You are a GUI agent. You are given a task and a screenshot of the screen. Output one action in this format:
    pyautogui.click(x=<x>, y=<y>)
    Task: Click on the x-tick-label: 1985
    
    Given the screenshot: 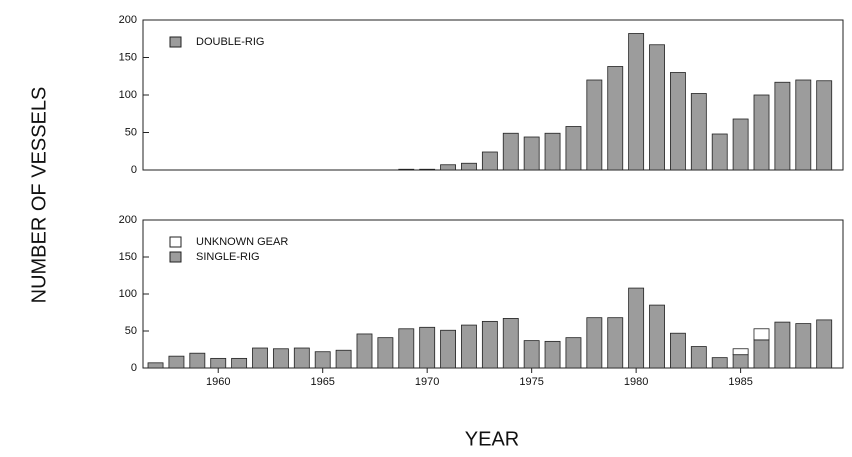 What is the action you would take?
    pyautogui.click(x=740, y=382)
    